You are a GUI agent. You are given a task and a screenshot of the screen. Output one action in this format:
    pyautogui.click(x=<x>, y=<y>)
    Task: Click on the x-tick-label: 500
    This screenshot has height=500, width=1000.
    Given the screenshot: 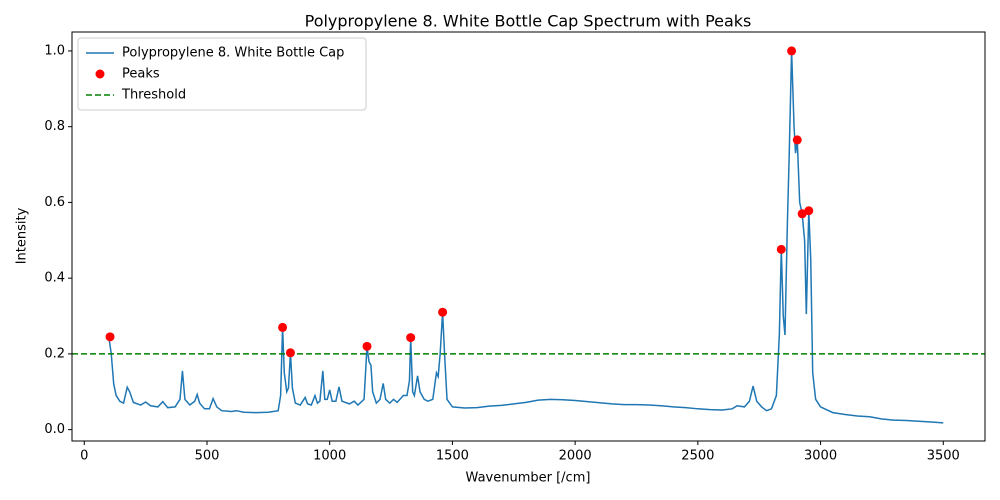 What is the action you would take?
    pyautogui.click(x=207, y=456)
    